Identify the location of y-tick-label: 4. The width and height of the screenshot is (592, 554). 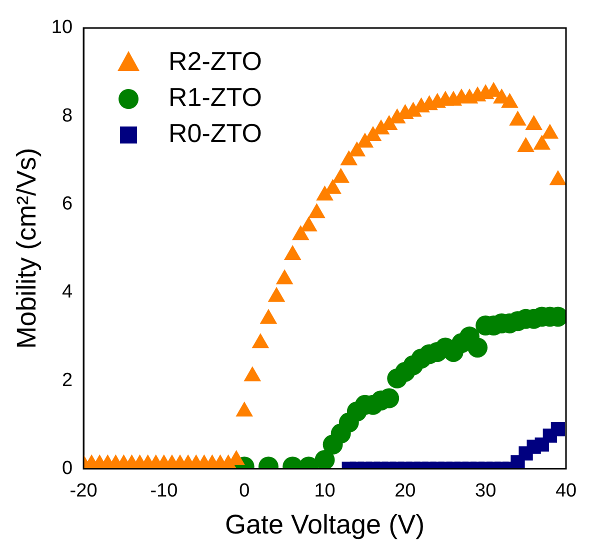
(67, 292).